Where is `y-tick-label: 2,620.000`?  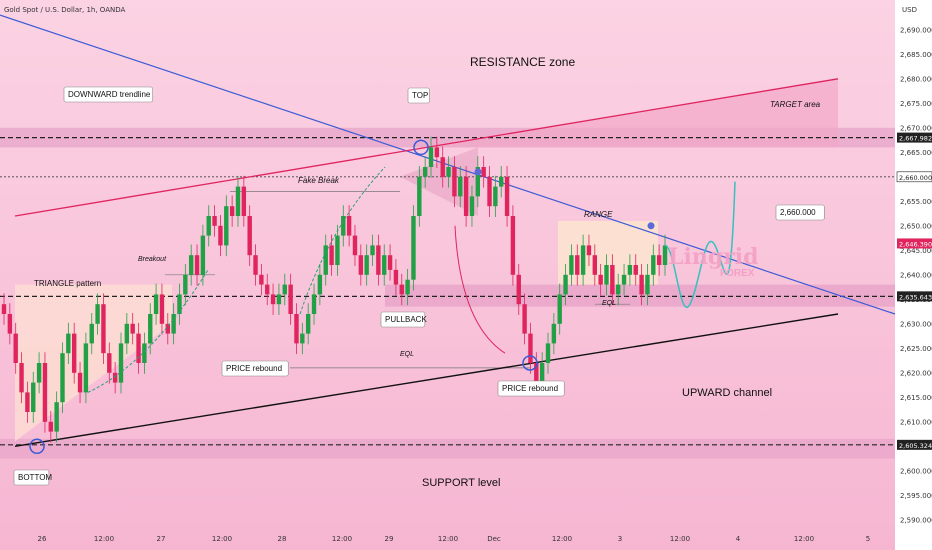 y-tick-label: 2,620.000 is located at coordinates (916, 373).